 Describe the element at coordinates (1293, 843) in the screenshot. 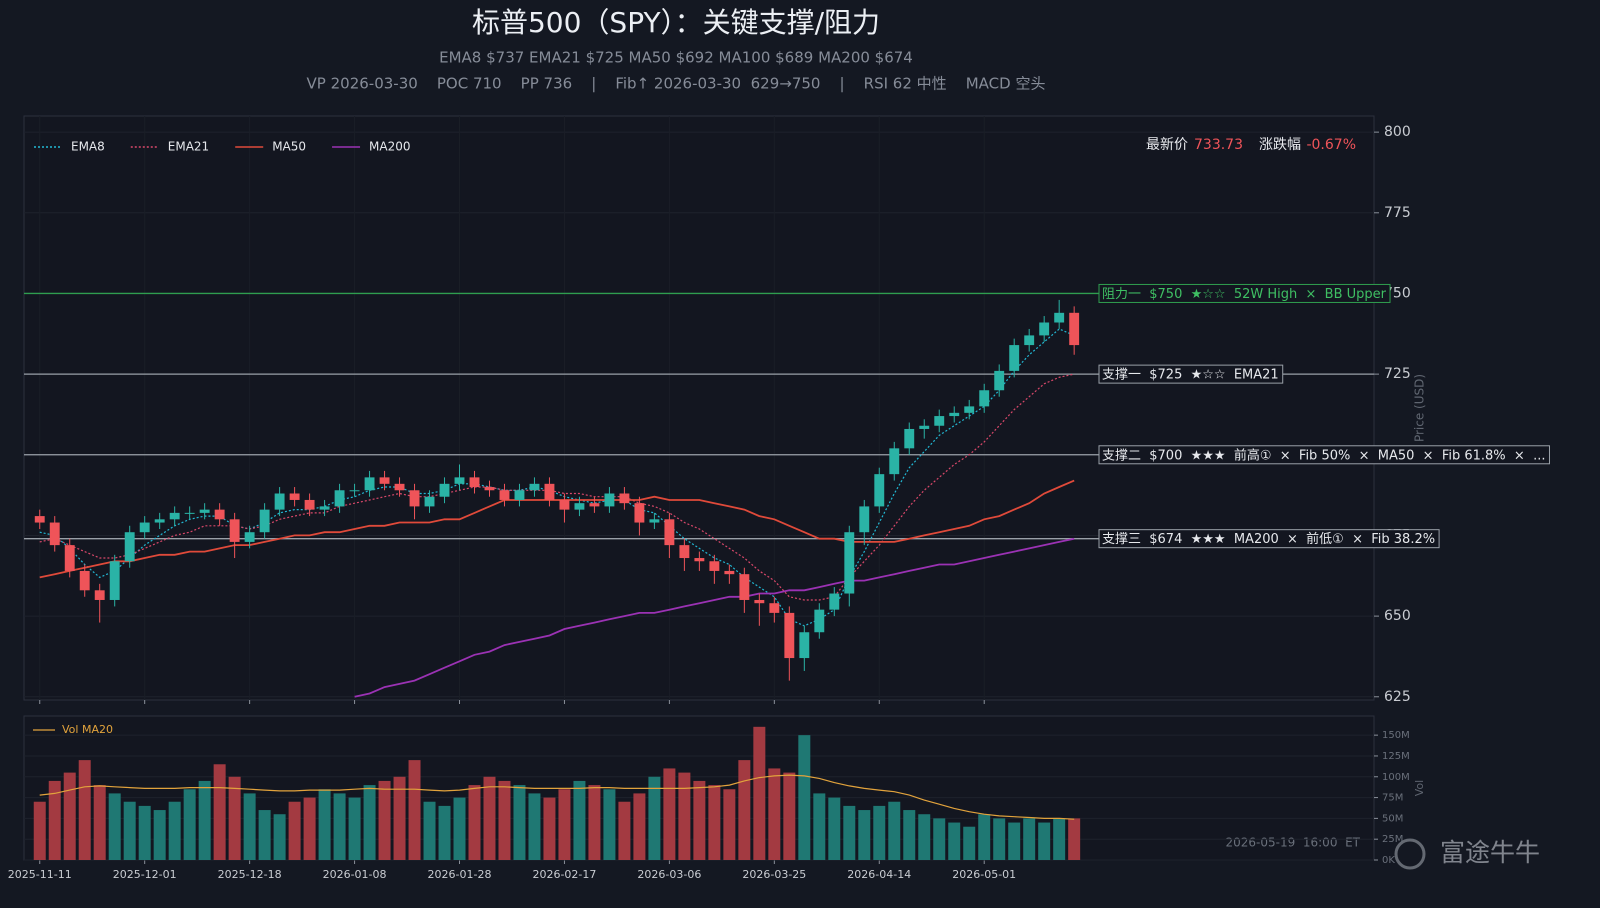

I see `timestamp: 2026-05-19 16:00 ET` at that location.